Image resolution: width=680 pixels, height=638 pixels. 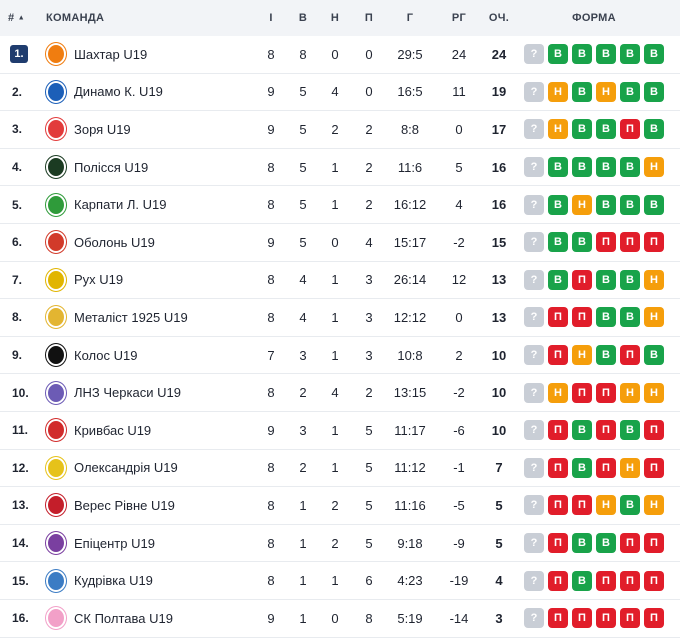 I want to click on goal-diff-column-header: РГ, so click(x=459, y=18).